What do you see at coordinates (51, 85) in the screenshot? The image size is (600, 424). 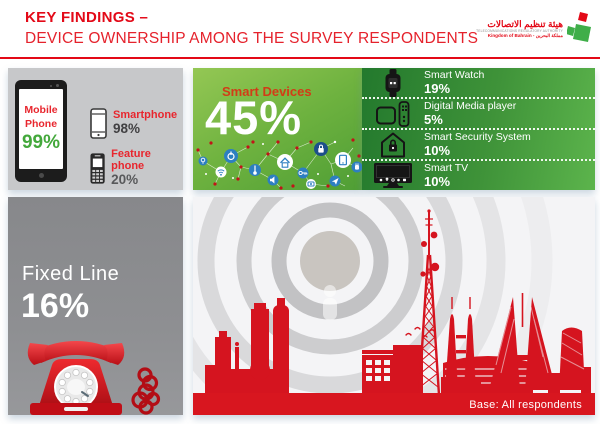 I see `phone-sensor-dot` at bounding box center [51, 85].